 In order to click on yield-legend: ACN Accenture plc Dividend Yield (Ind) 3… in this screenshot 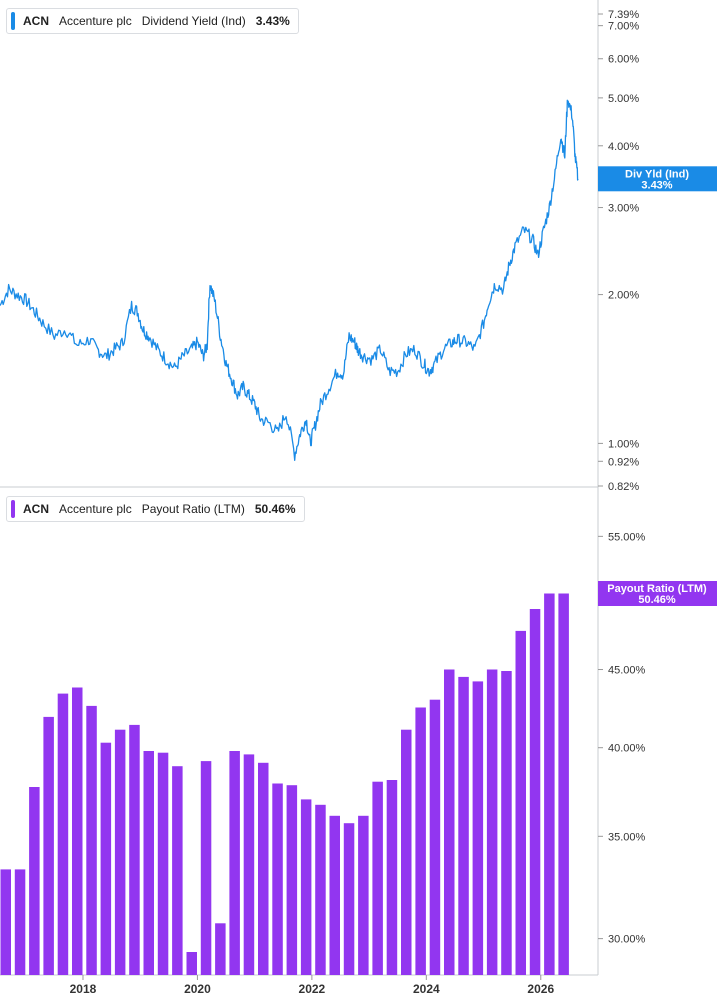, I will do `click(152, 21)`.